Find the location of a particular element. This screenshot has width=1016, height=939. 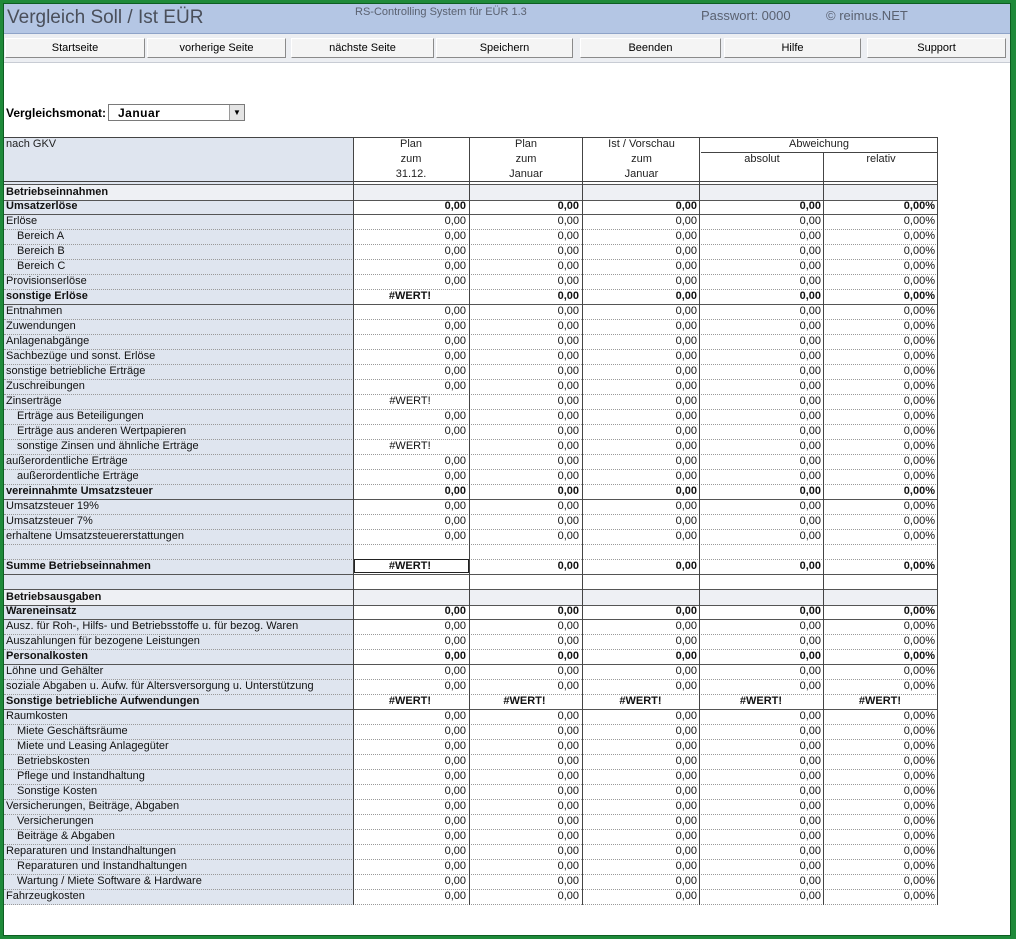

row-value-abs-dev: #WERT! is located at coordinates (761, 701).